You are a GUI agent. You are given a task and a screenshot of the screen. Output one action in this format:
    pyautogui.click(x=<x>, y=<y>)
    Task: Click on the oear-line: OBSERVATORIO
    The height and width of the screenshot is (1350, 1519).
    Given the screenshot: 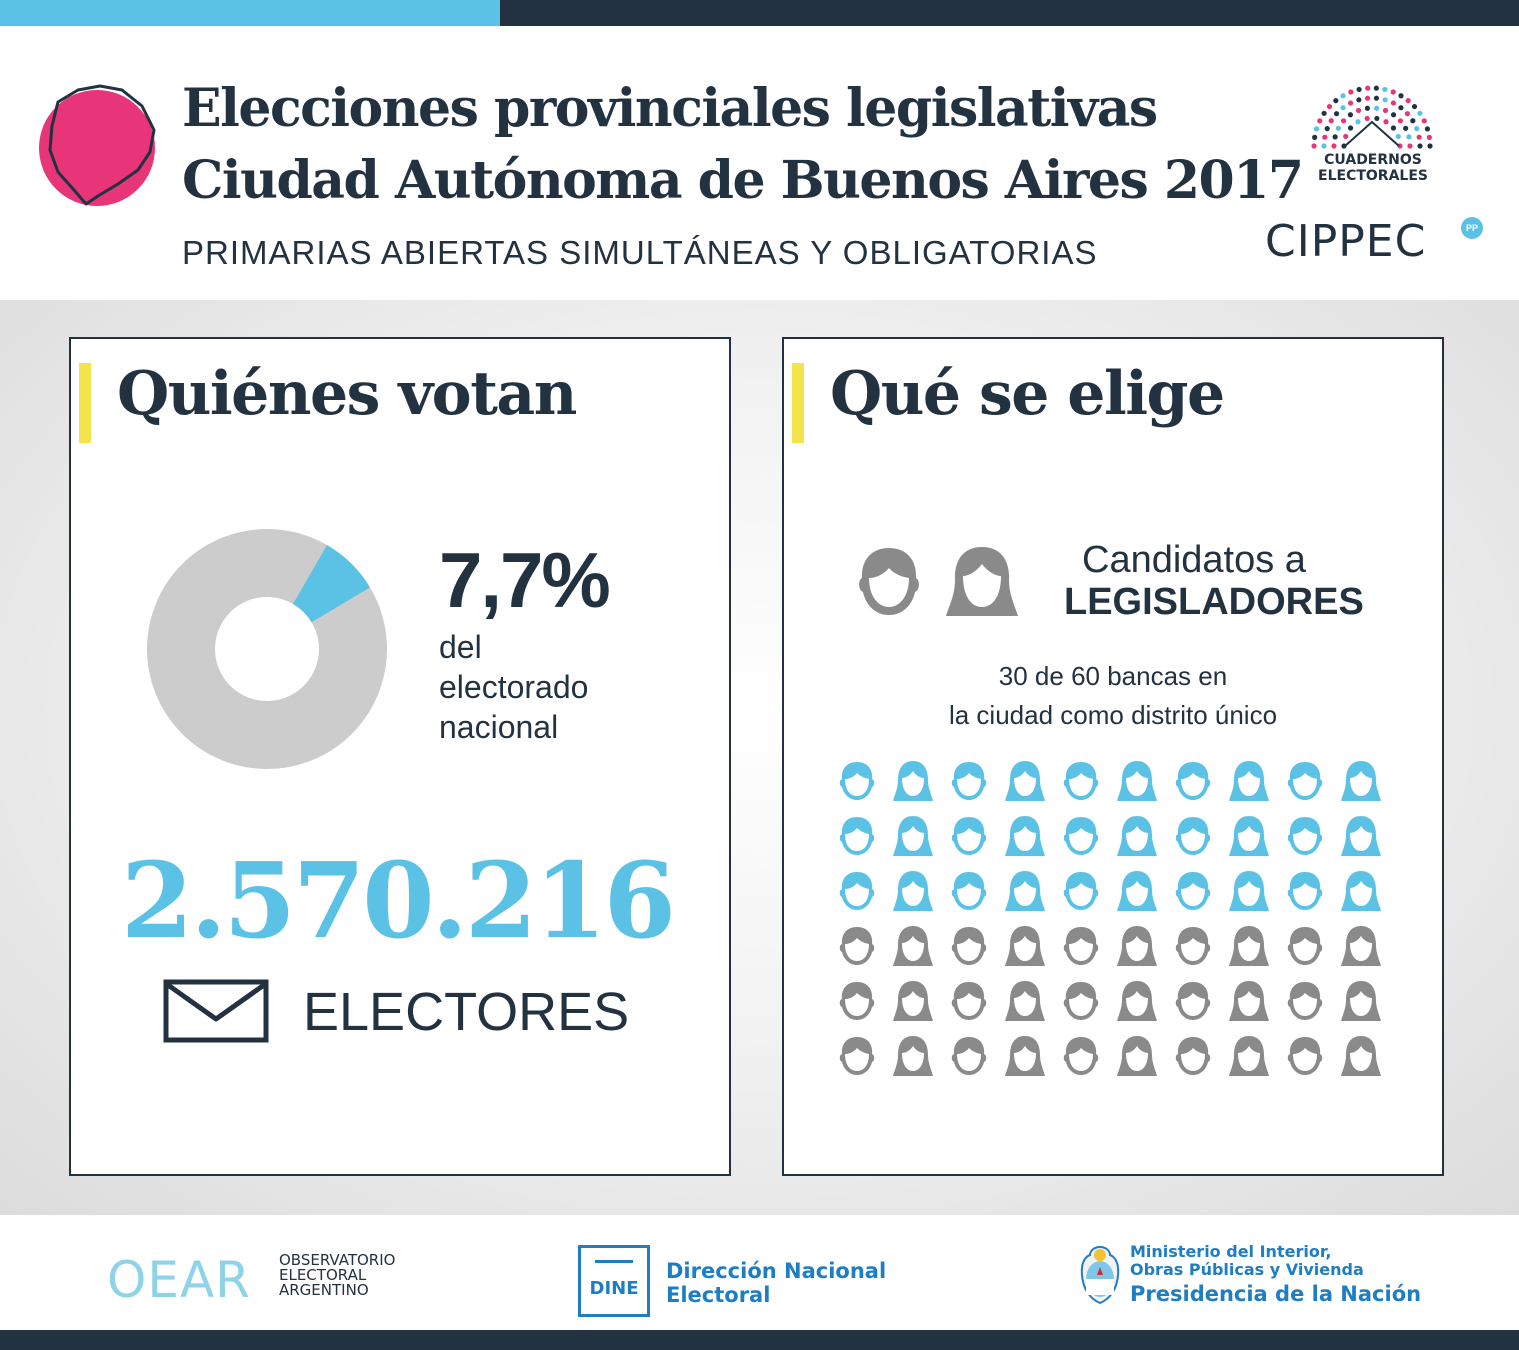 What is the action you would take?
    pyautogui.click(x=337, y=1260)
    